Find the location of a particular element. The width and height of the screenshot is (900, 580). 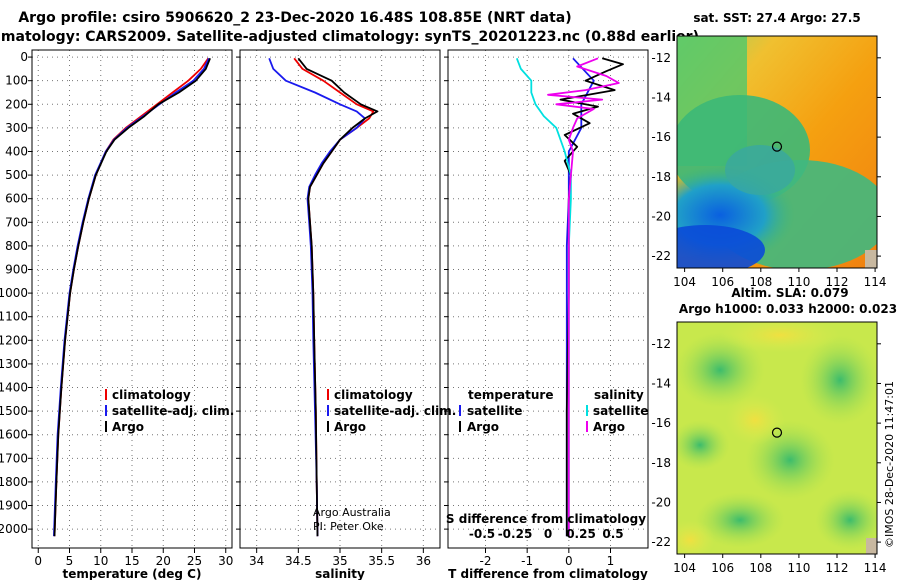

series-line-salinity-argo is located at coordinates (583, 297).